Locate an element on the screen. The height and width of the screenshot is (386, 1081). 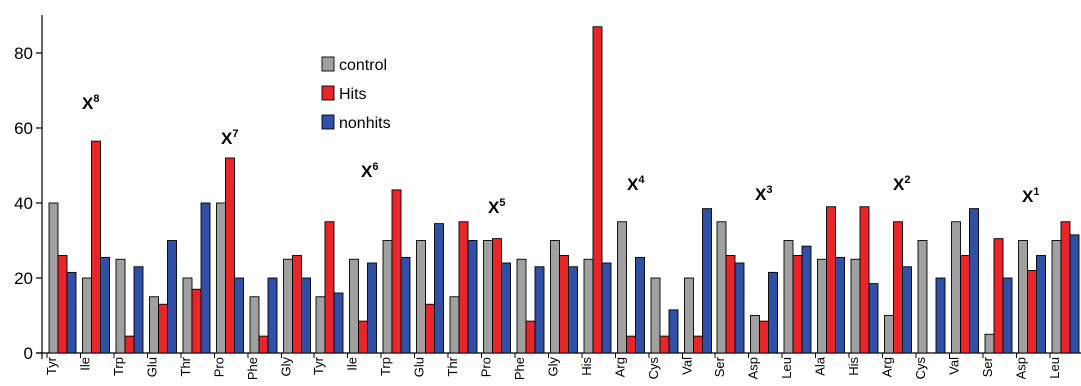
group-label-superscript: 8 is located at coordinates (96, 99).